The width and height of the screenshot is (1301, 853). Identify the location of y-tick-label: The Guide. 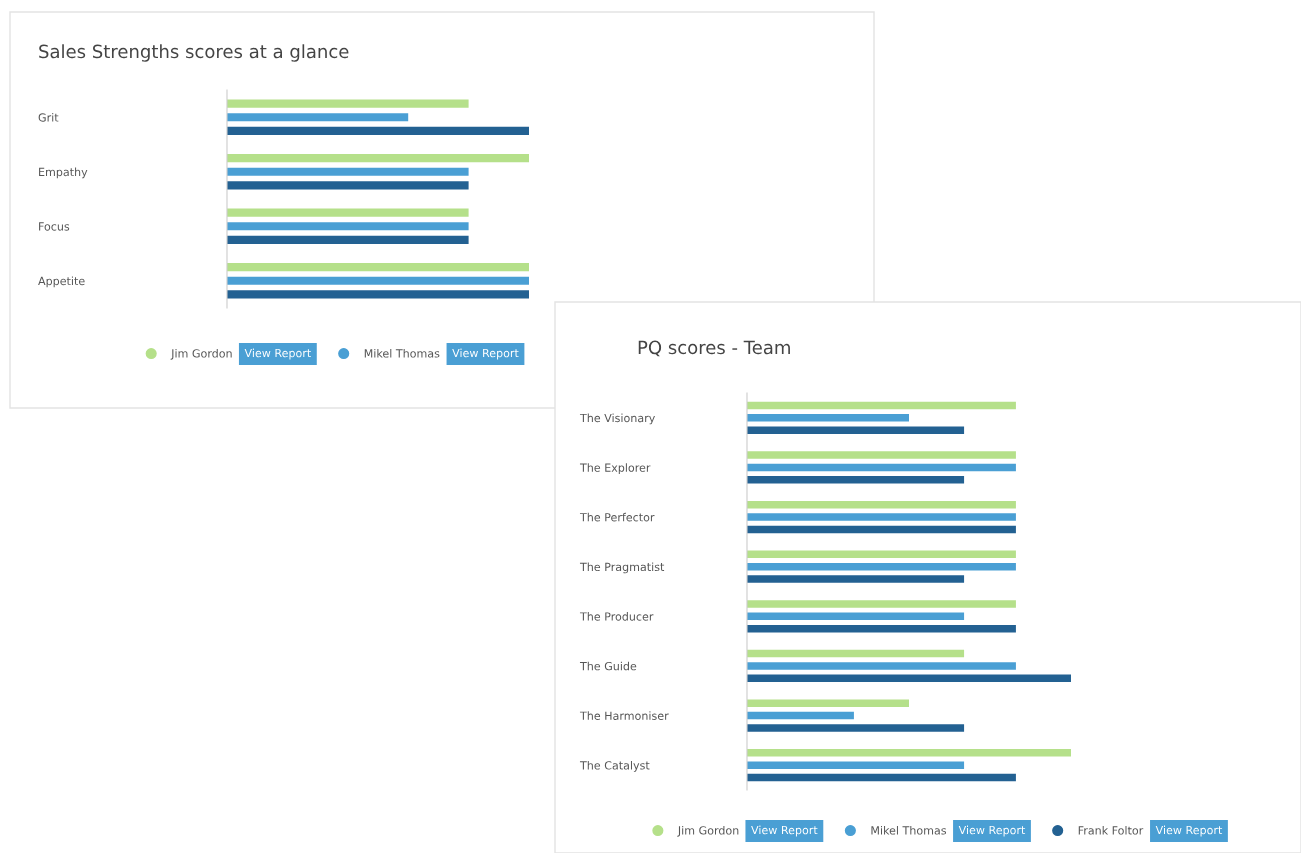
(608, 666).